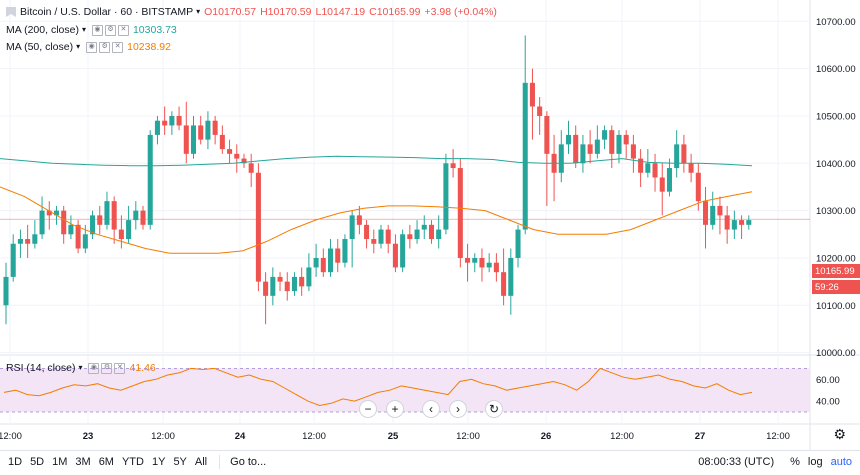 The height and width of the screenshot is (475, 860). I want to click on close-value: C10165.99, so click(395, 12).